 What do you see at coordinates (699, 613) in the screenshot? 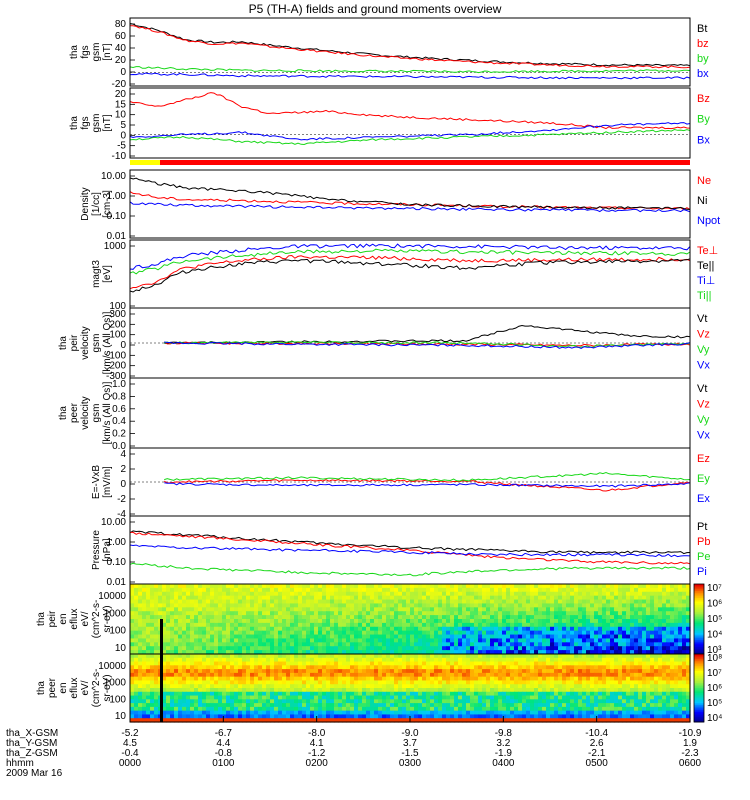
I see `colorbar-segment` at bounding box center [699, 613].